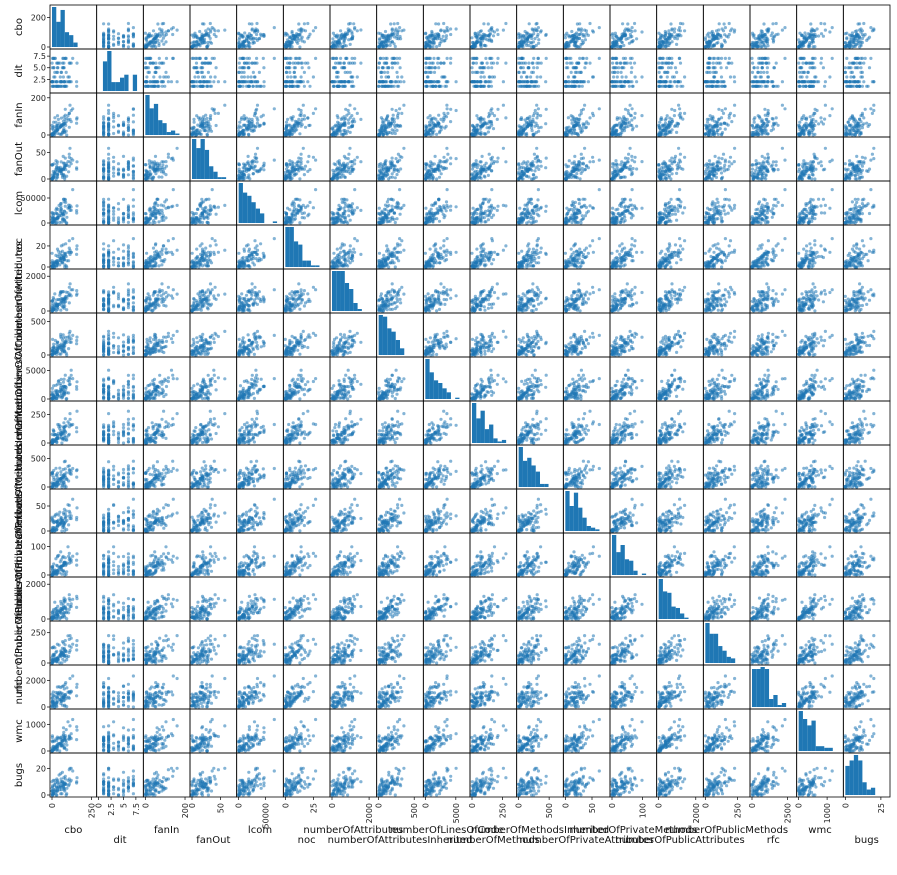 The height and width of the screenshot is (875, 897). Describe the element at coordinates (540, 115) in the screenshot. I see `panel-fanIn-vs-numberOfMethodsInherited` at that location.